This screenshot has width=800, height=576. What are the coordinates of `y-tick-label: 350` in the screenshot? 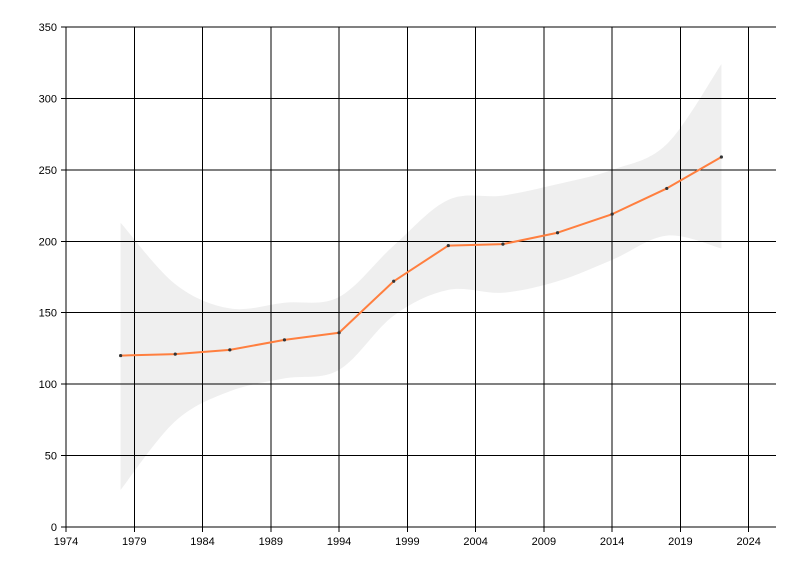 It's located at (48, 28).